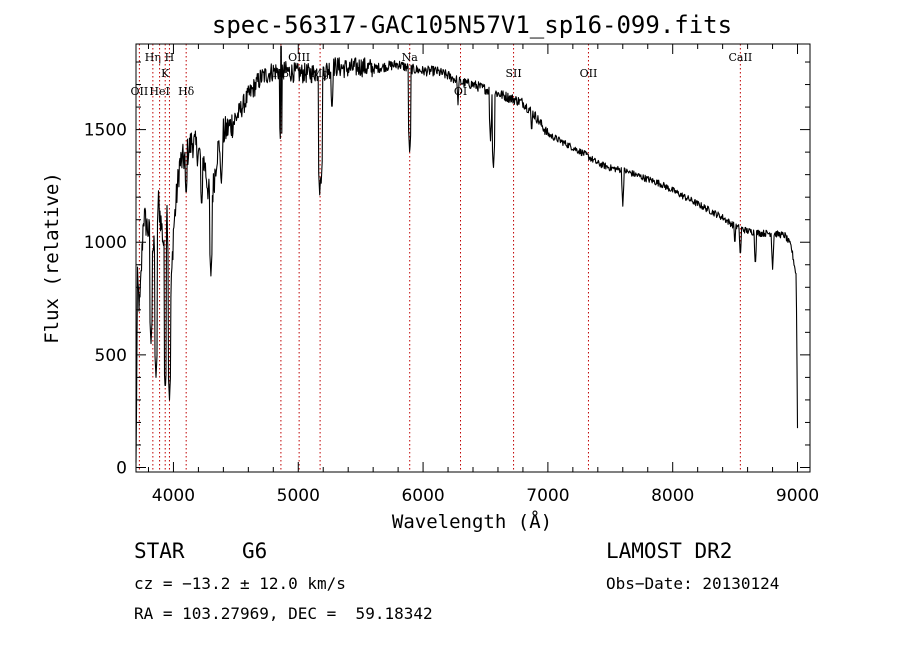 The width and height of the screenshot is (900, 649). Describe the element at coordinates (165, 73) in the screenshot. I see `marker-label: K` at that location.